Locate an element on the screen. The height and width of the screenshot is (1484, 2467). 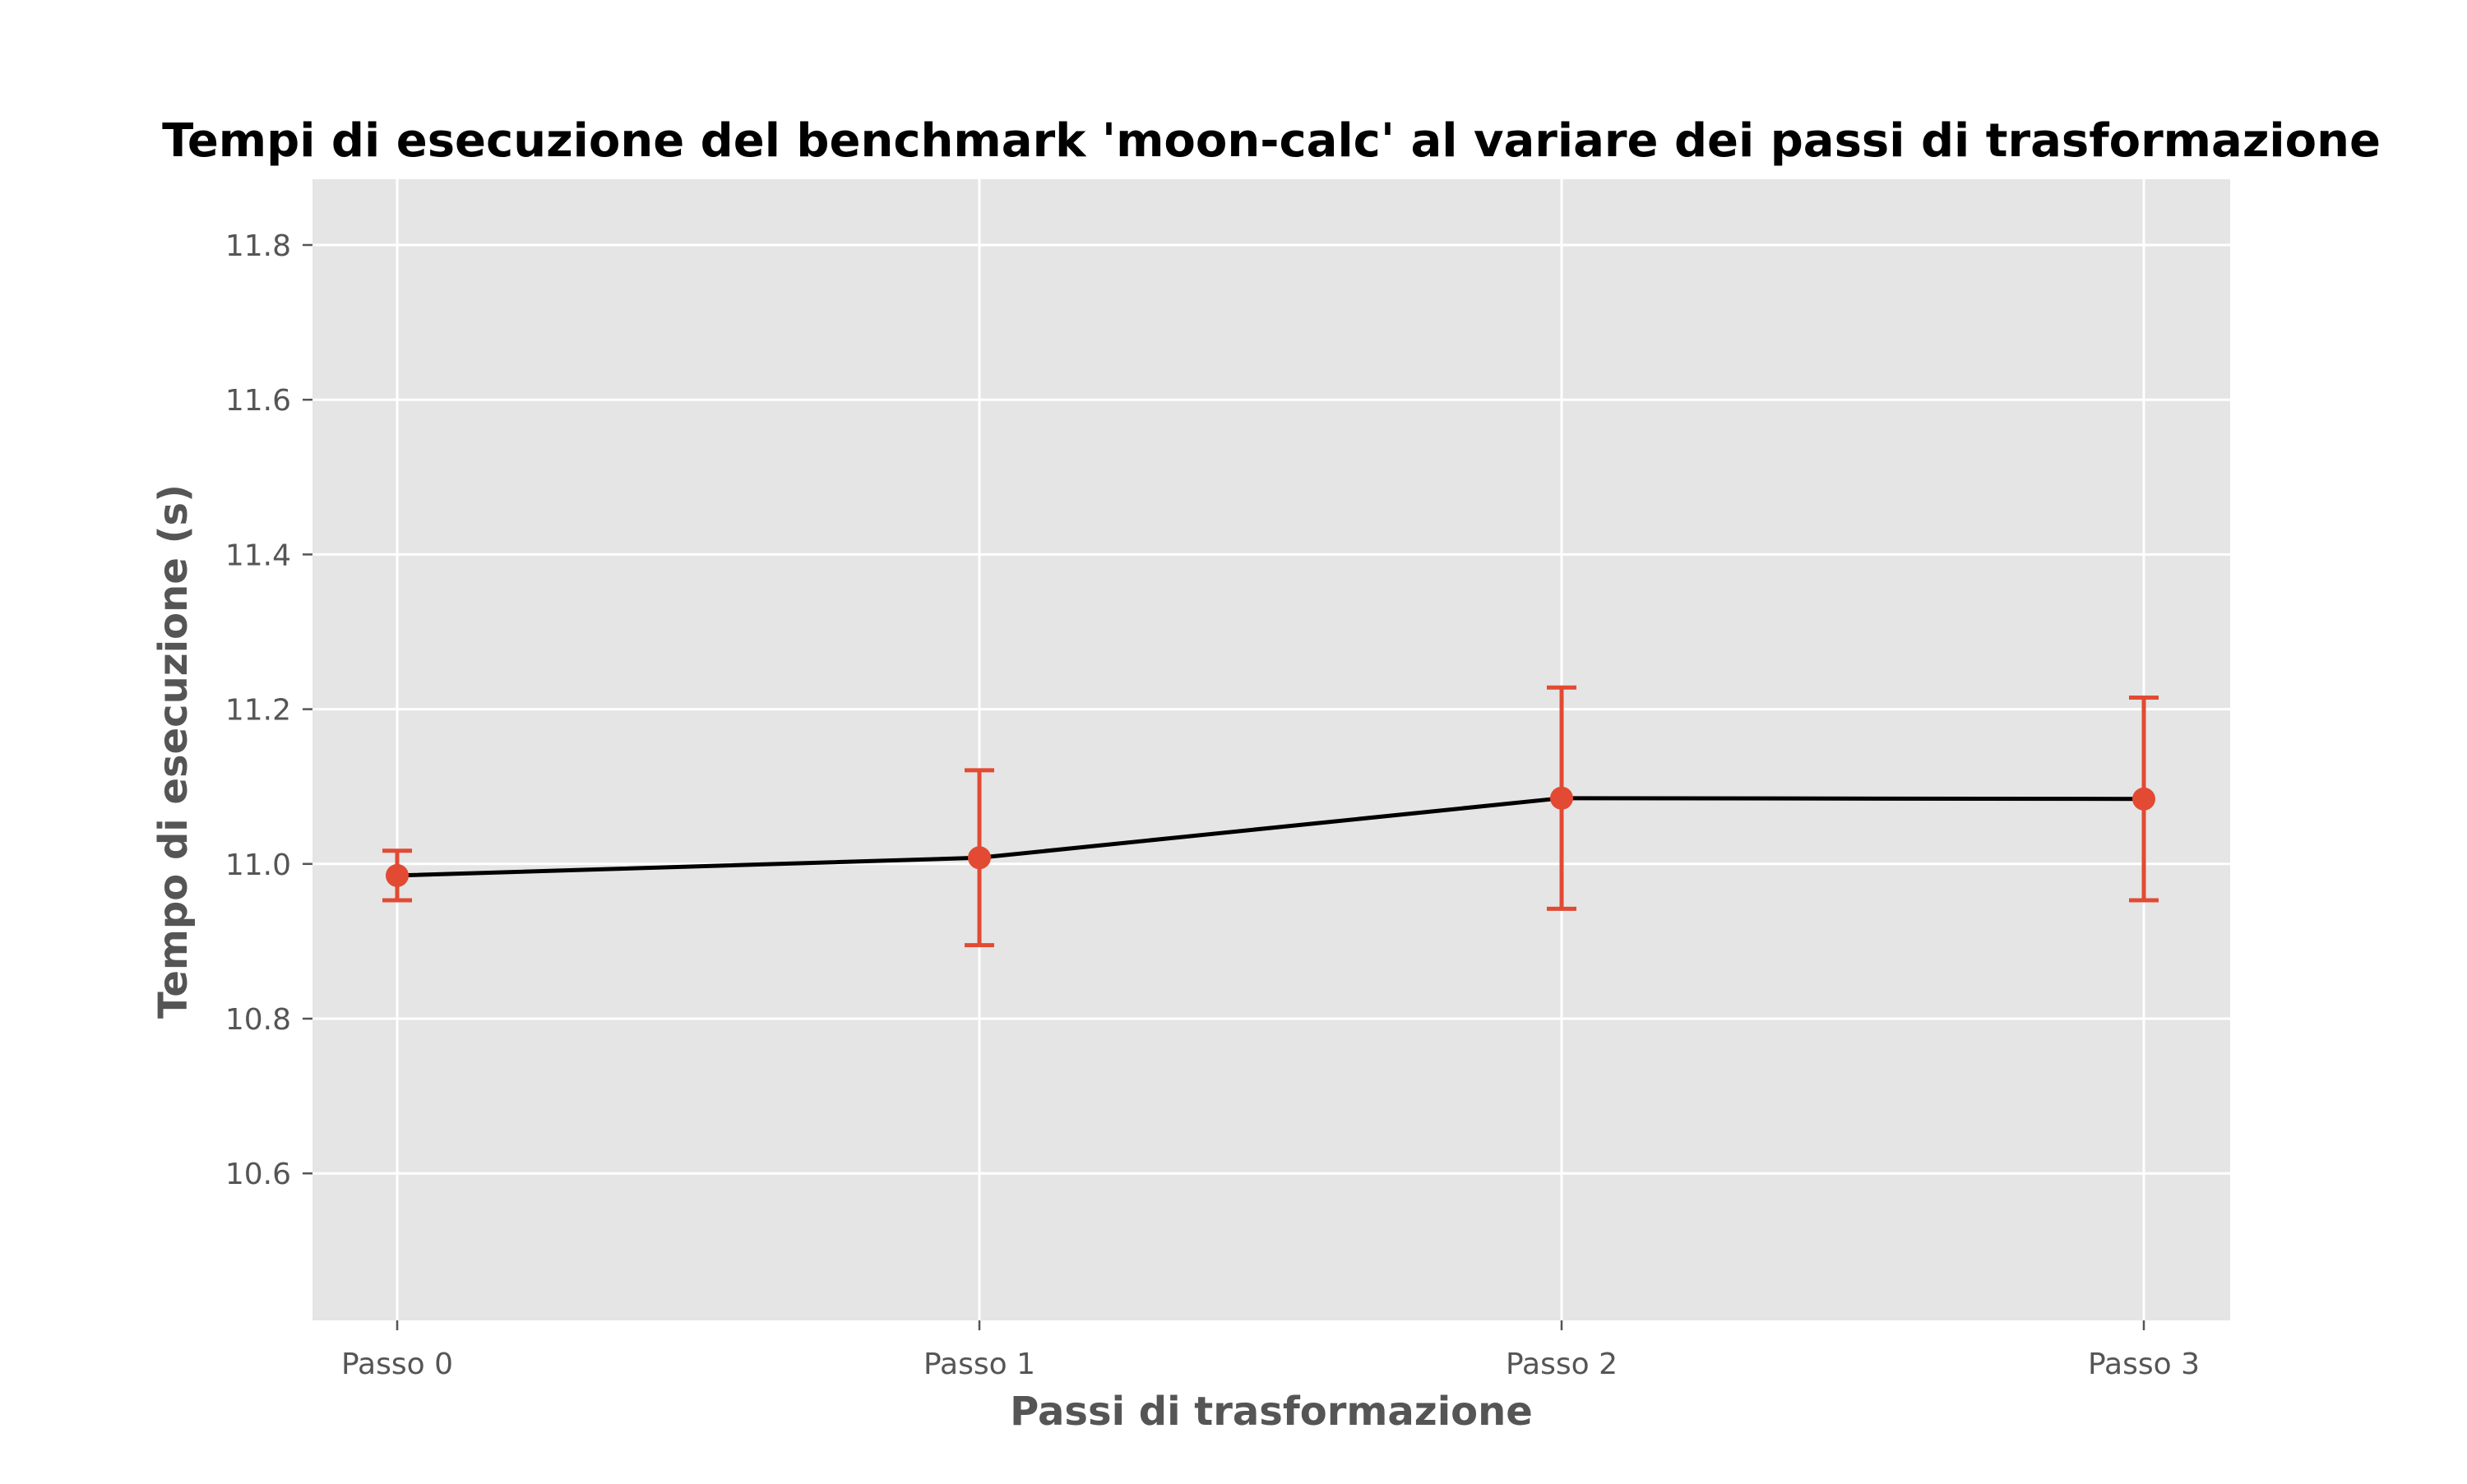
y-tick-label: 11.8 is located at coordinates (258, 246).